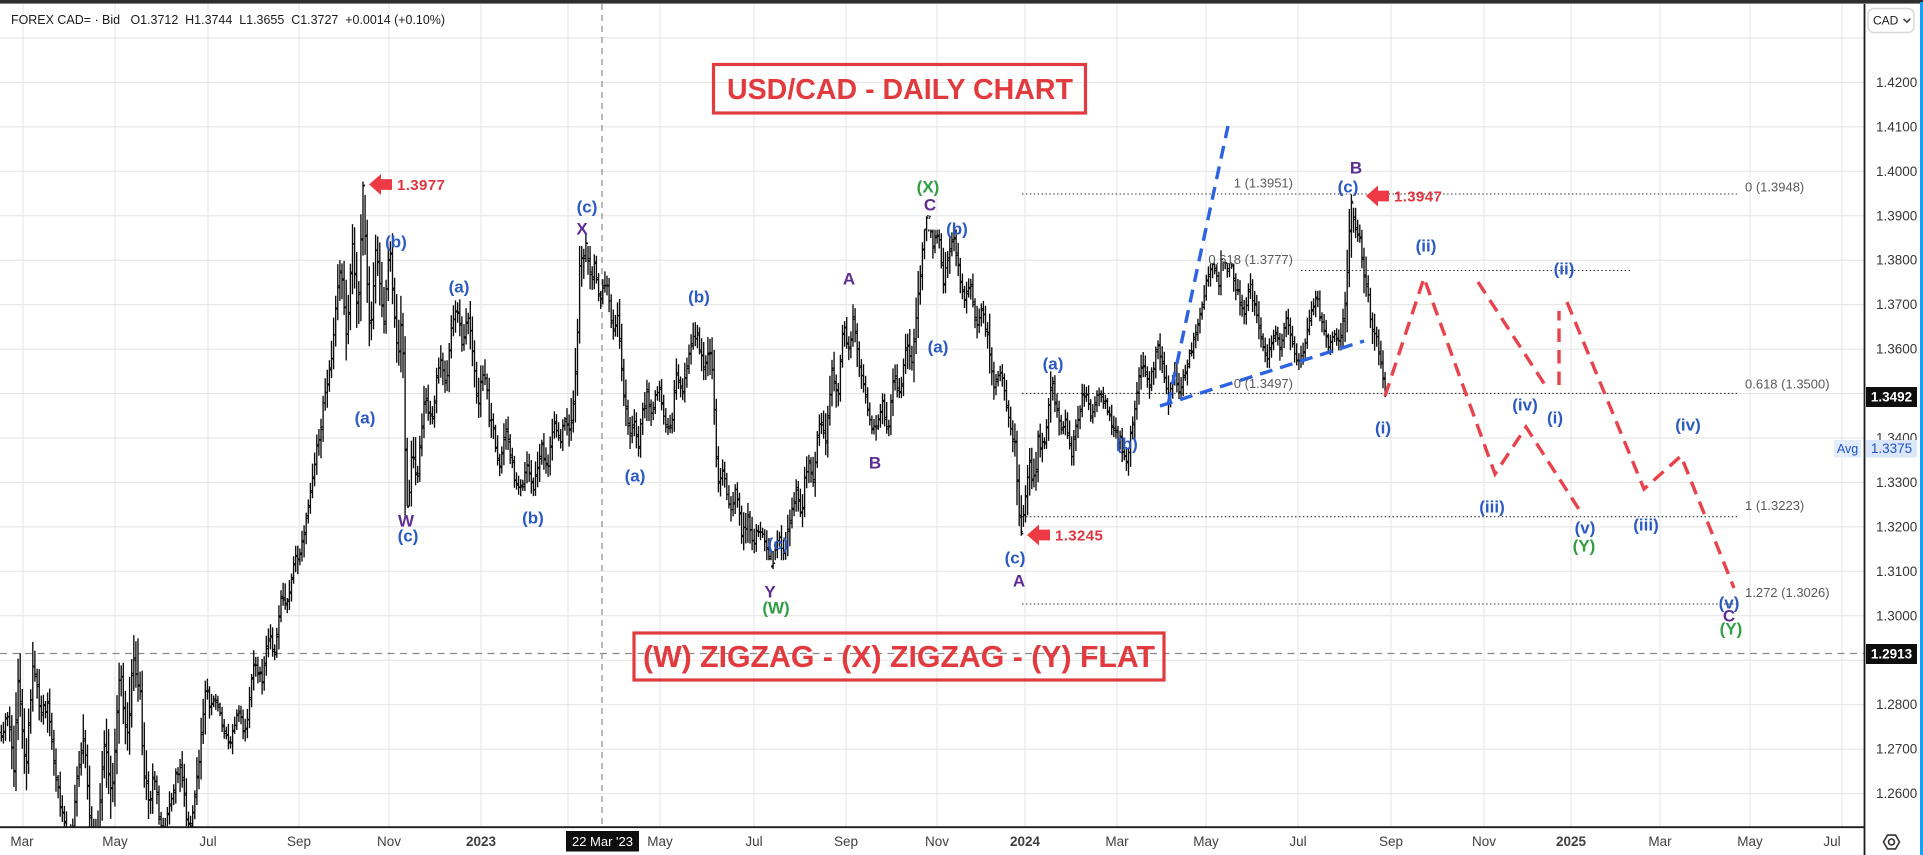  I want to click on svg-text: 1.272 (1.3026), so click(1787, 592).